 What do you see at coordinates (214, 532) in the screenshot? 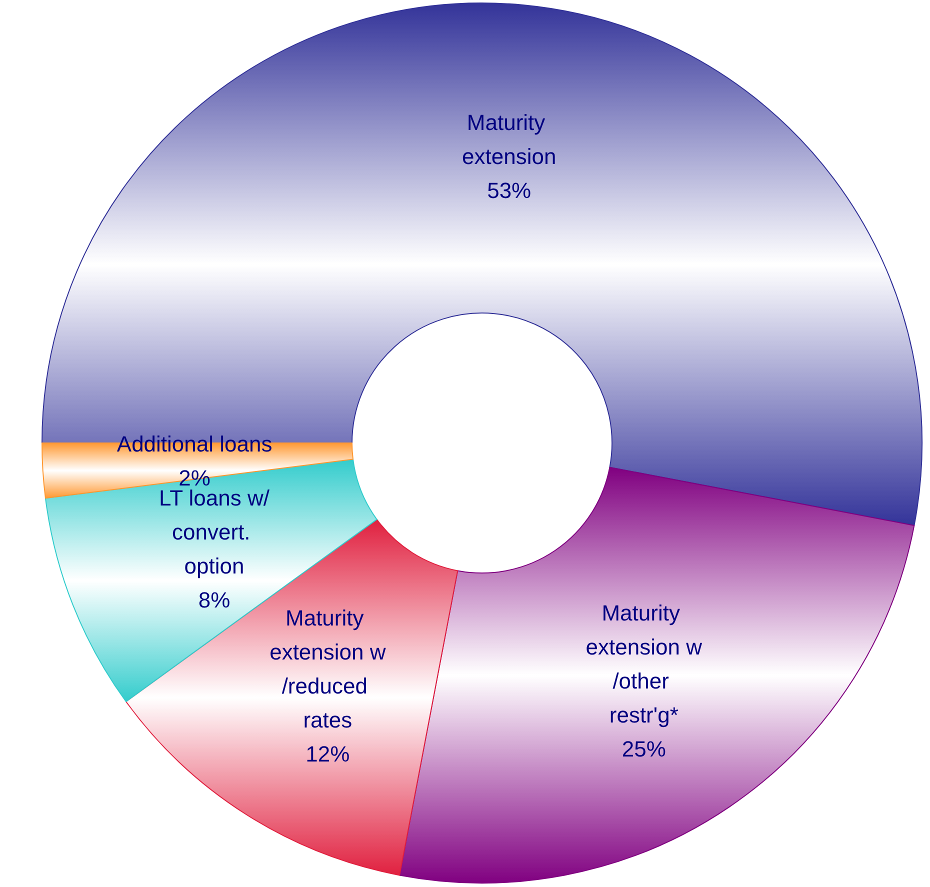
I see `slice-label: LT loans w/convert. option` at bounding box center [214, 532].